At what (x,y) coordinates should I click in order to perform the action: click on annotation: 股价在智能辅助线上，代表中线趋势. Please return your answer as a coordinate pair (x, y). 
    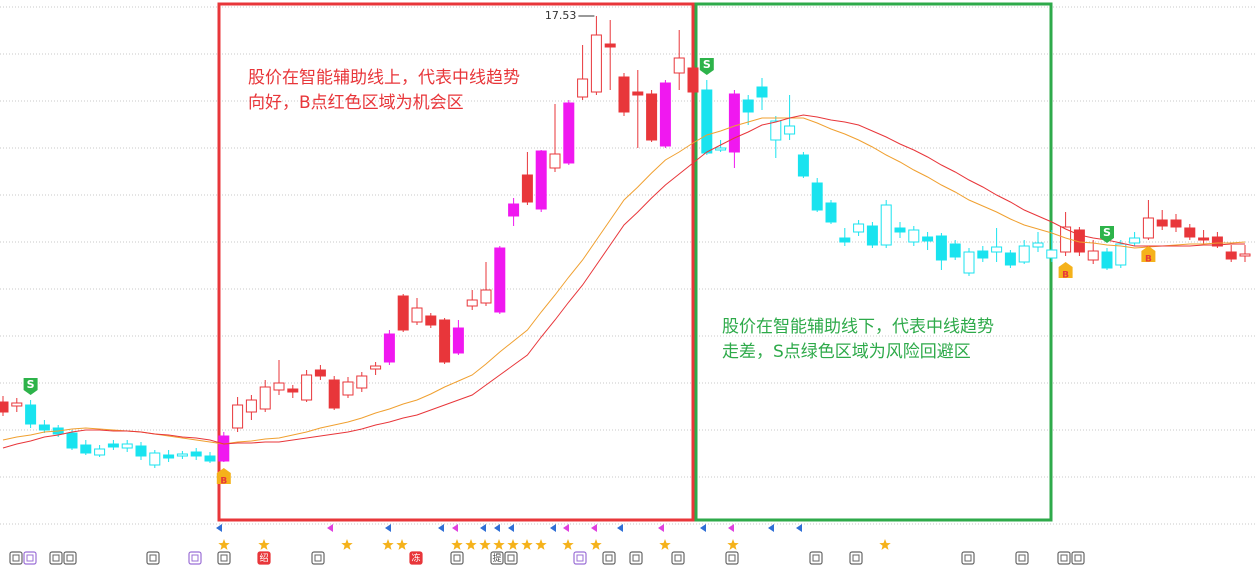
    Looking at the image, I should click on (384, 78).